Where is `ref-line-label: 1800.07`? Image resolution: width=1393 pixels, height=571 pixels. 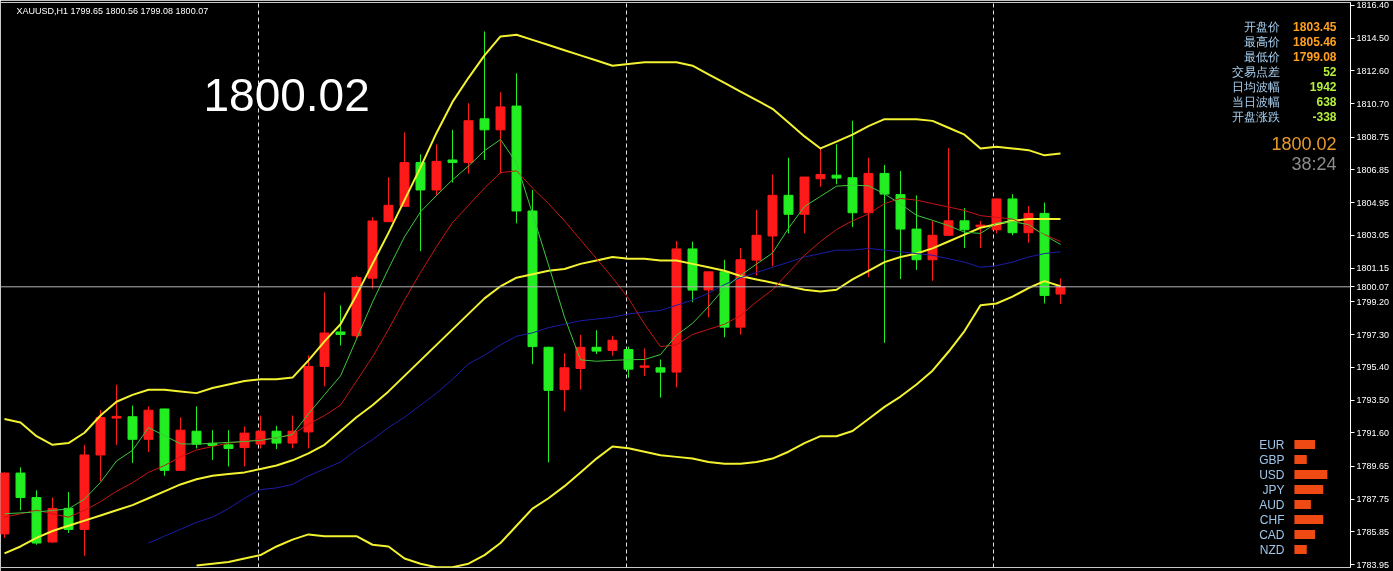
ref-line-label: 1800.07 is located at coordinates (1373, 286).